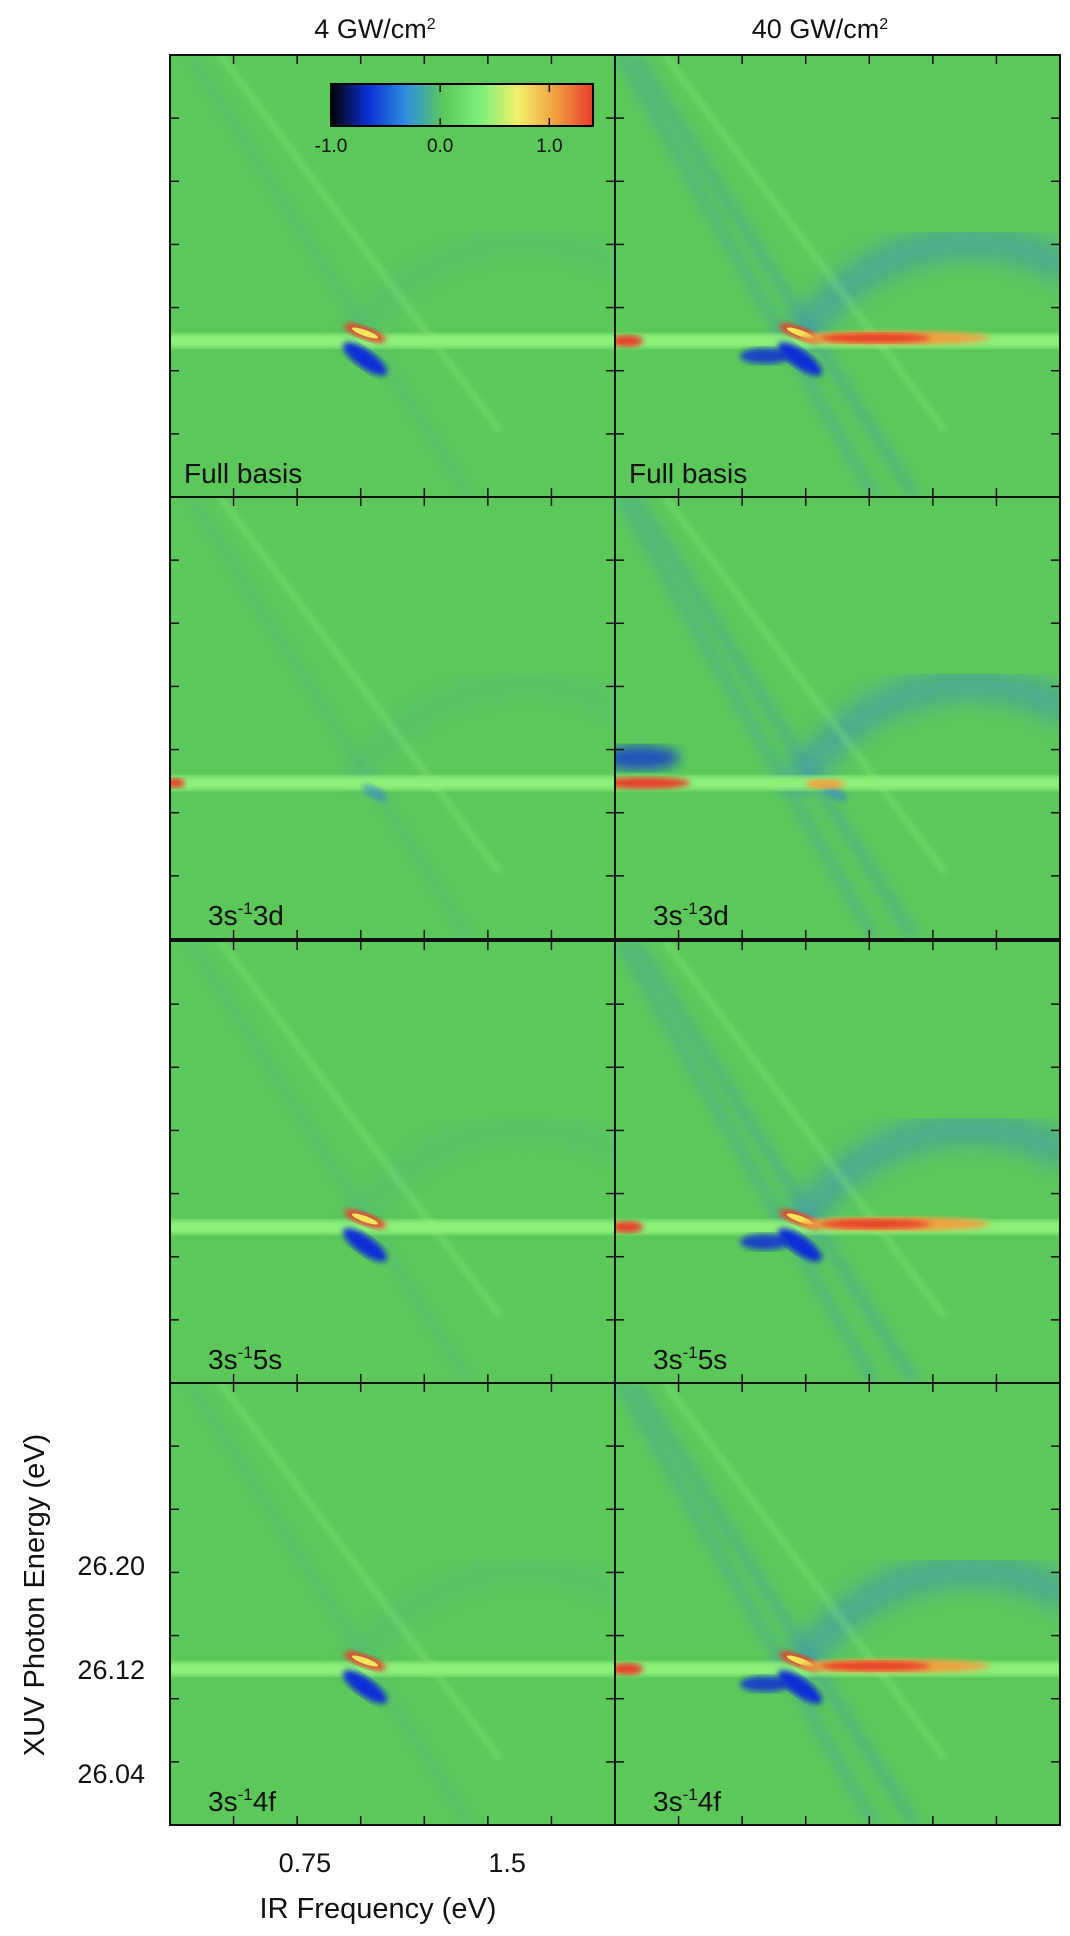 Image resolution: width=1070 pixels, height=1936 pixels. Describe the element at coordinates (647, 758) in the screenshot. I see `left-blue-edge` at that location.